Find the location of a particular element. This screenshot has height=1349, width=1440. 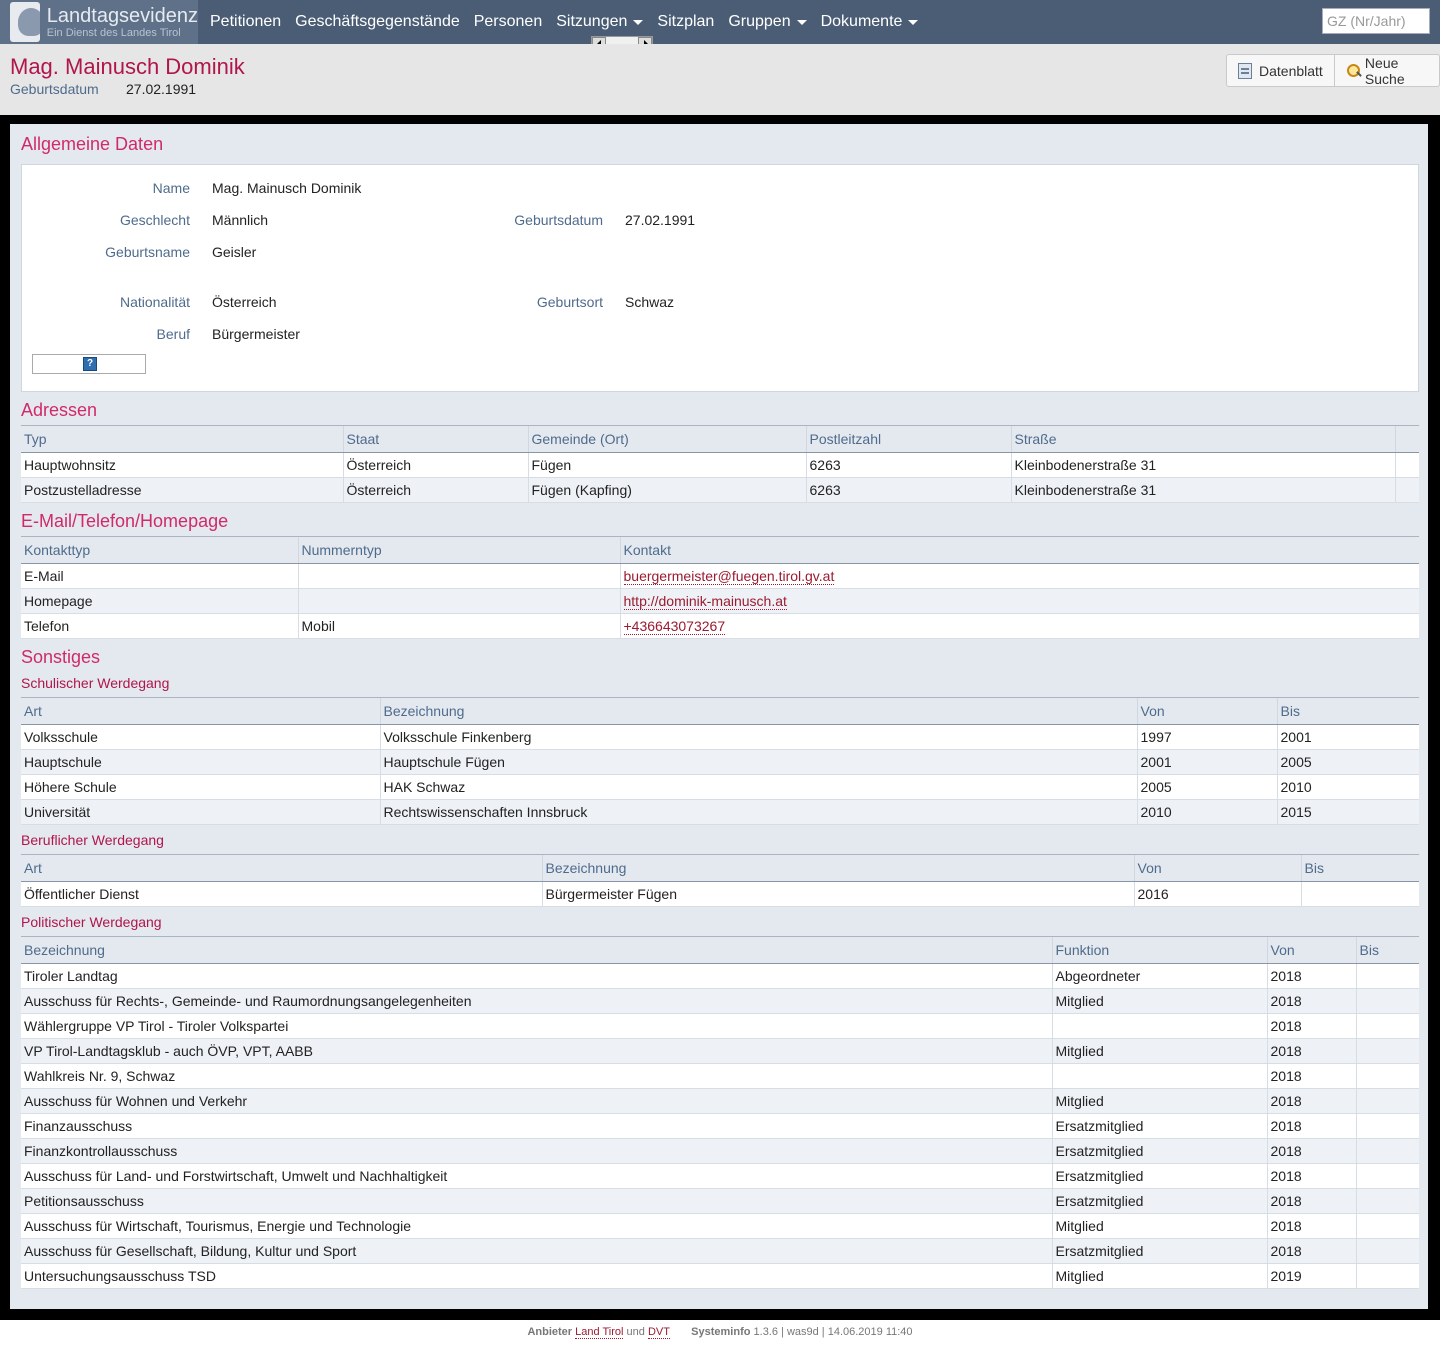

neue-suche-button: Neue Suche is located at coordinates (1386, 71).